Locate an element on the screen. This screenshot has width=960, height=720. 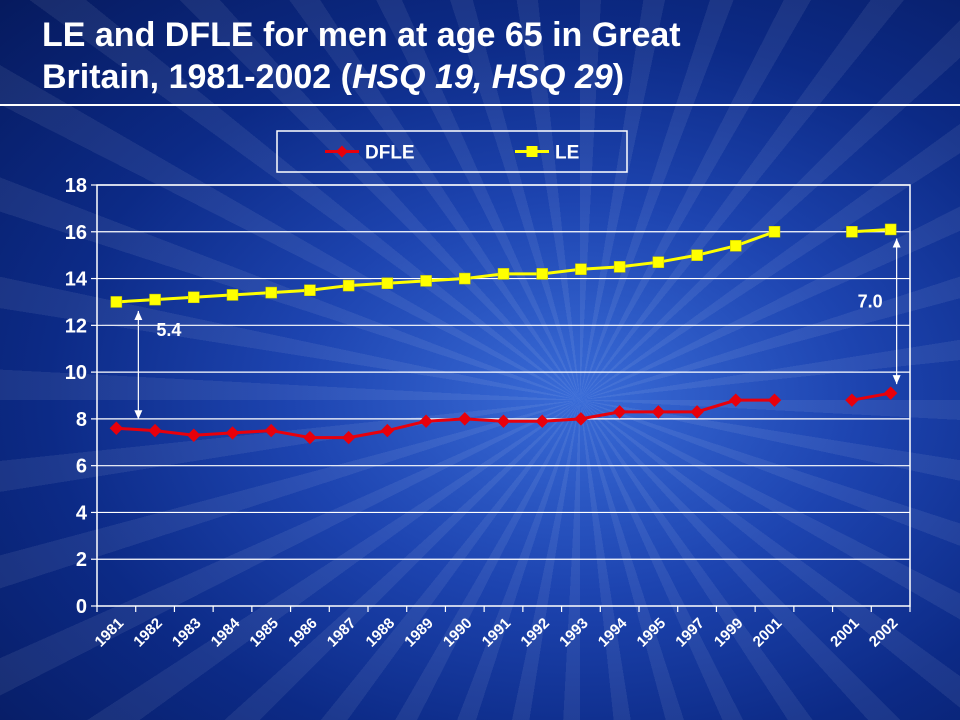
x-tick-label: 2002 is located at coordinates (884, 633).